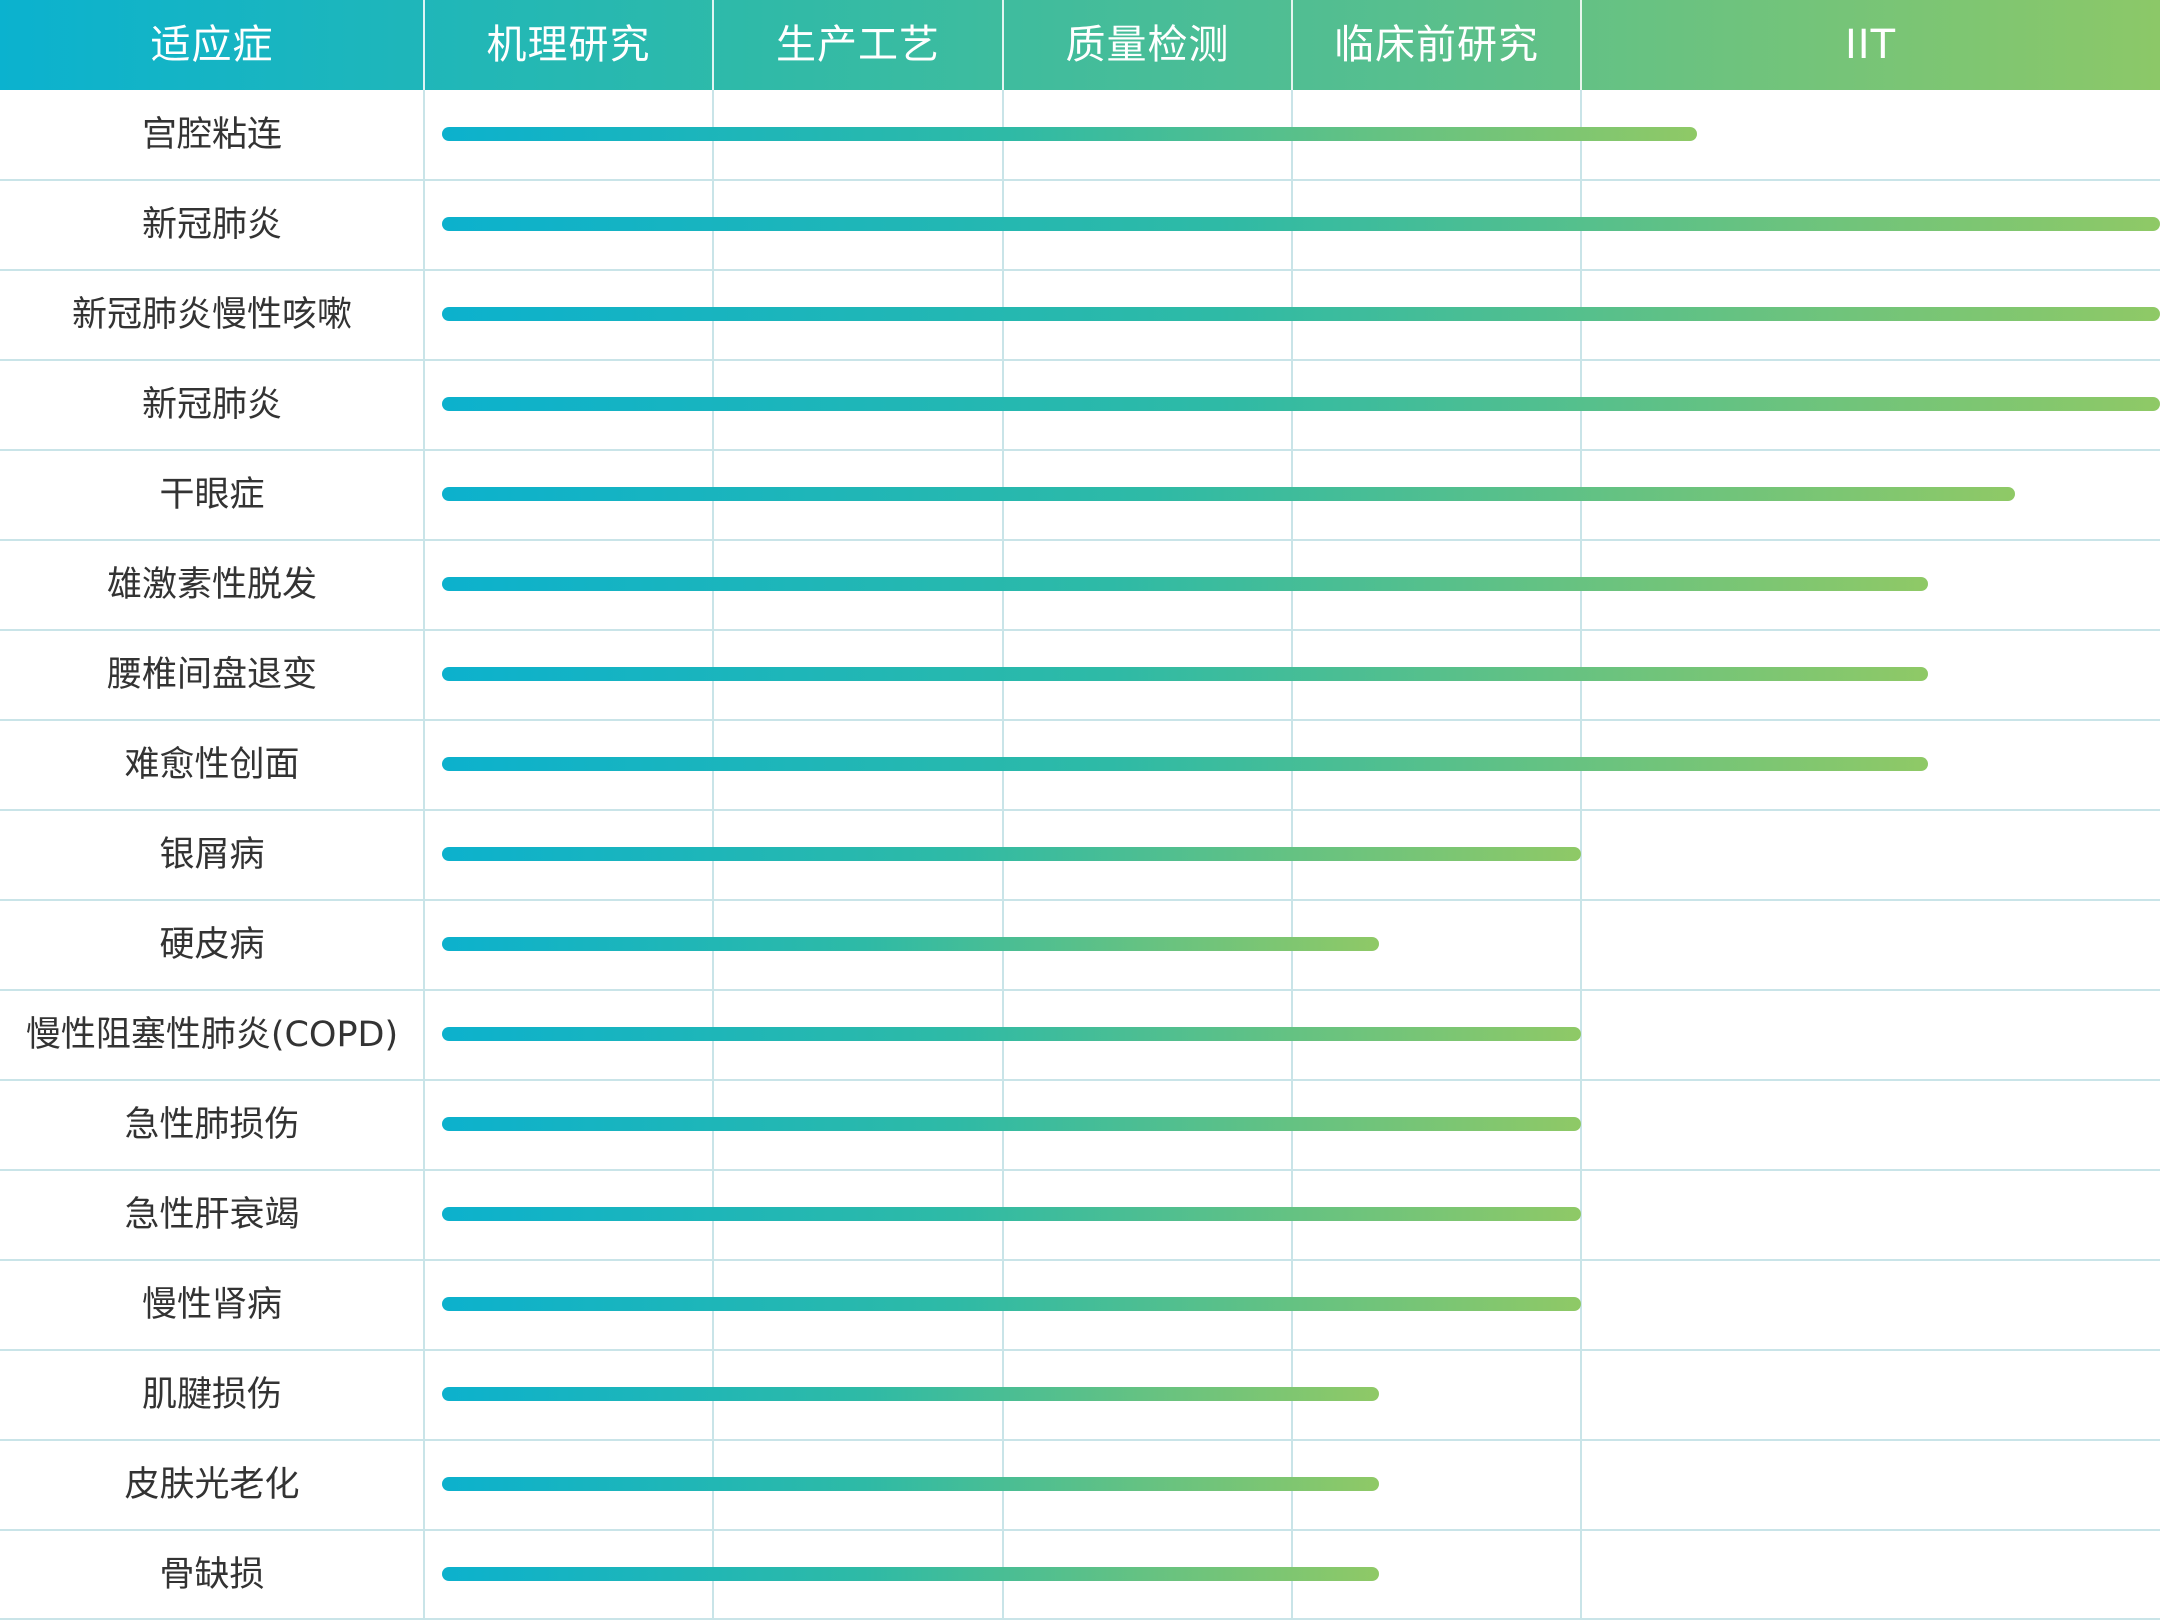 This screenshot has height=1620, width=2160. Describe the element at coordinates (212, 495) in the screenshot. I see `indication-label: 干眼症` at that location.